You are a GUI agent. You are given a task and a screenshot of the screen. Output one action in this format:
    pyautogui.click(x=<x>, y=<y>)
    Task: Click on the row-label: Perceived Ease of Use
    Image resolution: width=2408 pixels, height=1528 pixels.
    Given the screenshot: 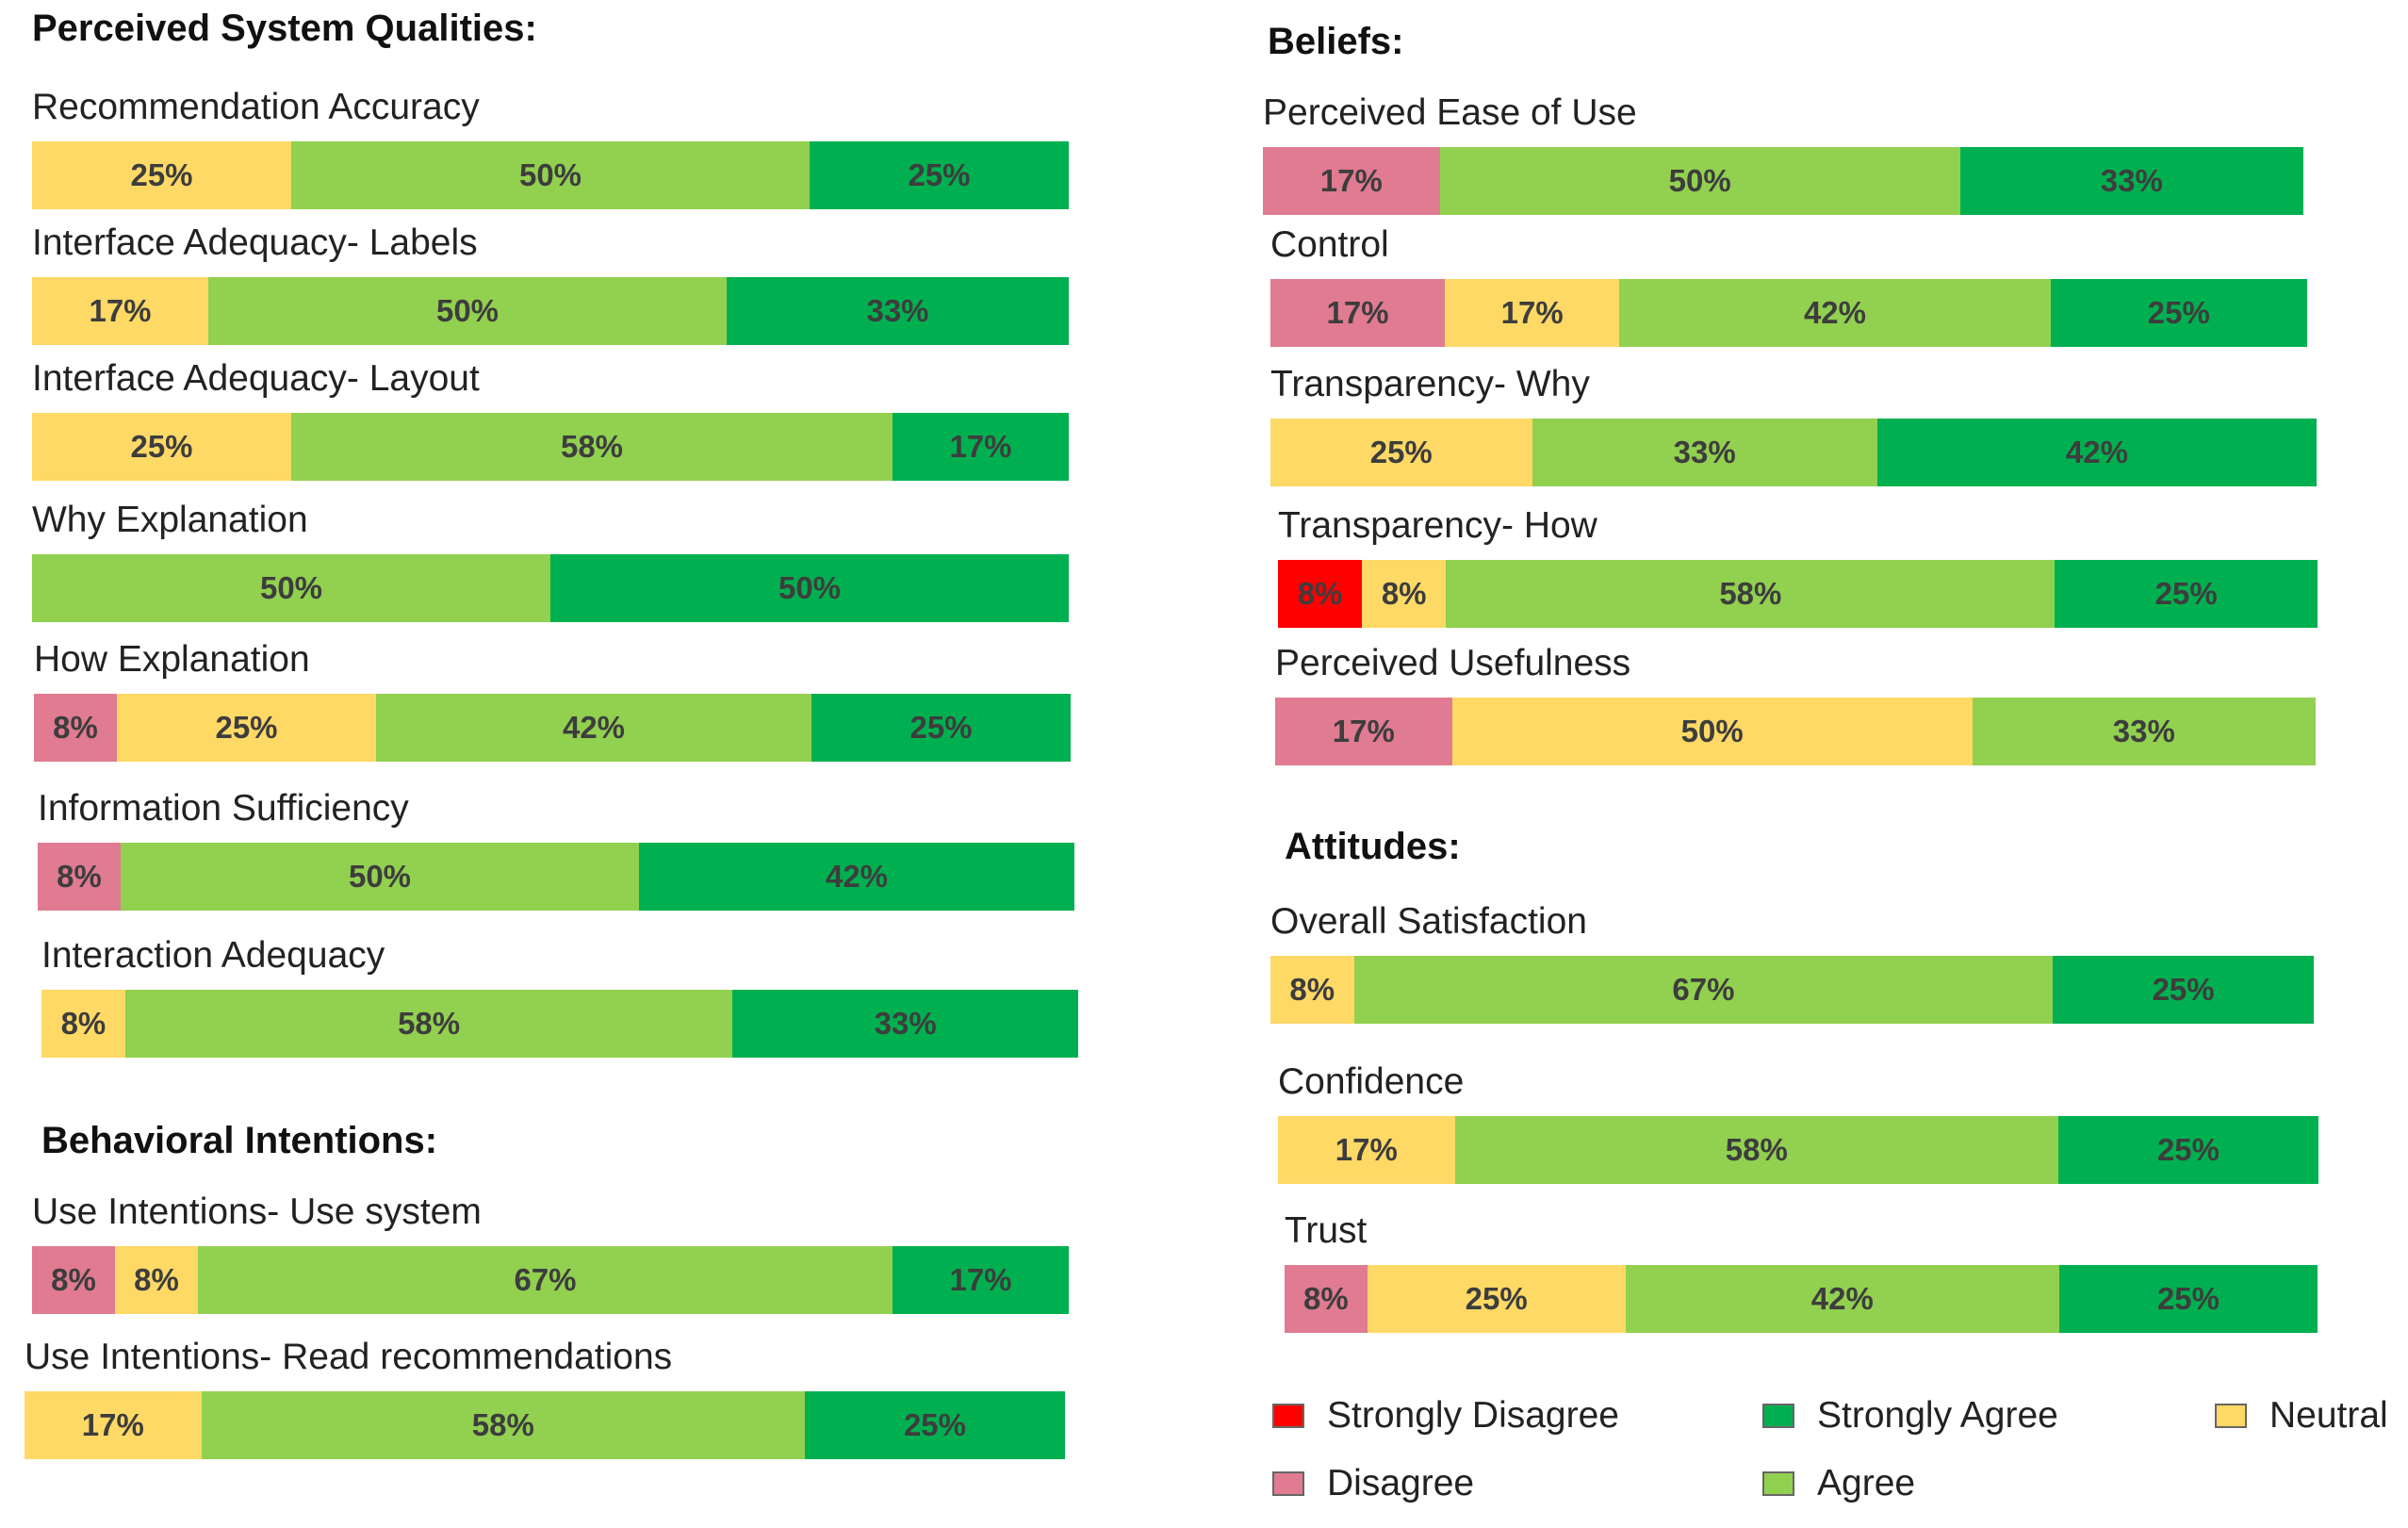 What is the action you would take?
    pyautogui.click(x=1450, y=112)
    